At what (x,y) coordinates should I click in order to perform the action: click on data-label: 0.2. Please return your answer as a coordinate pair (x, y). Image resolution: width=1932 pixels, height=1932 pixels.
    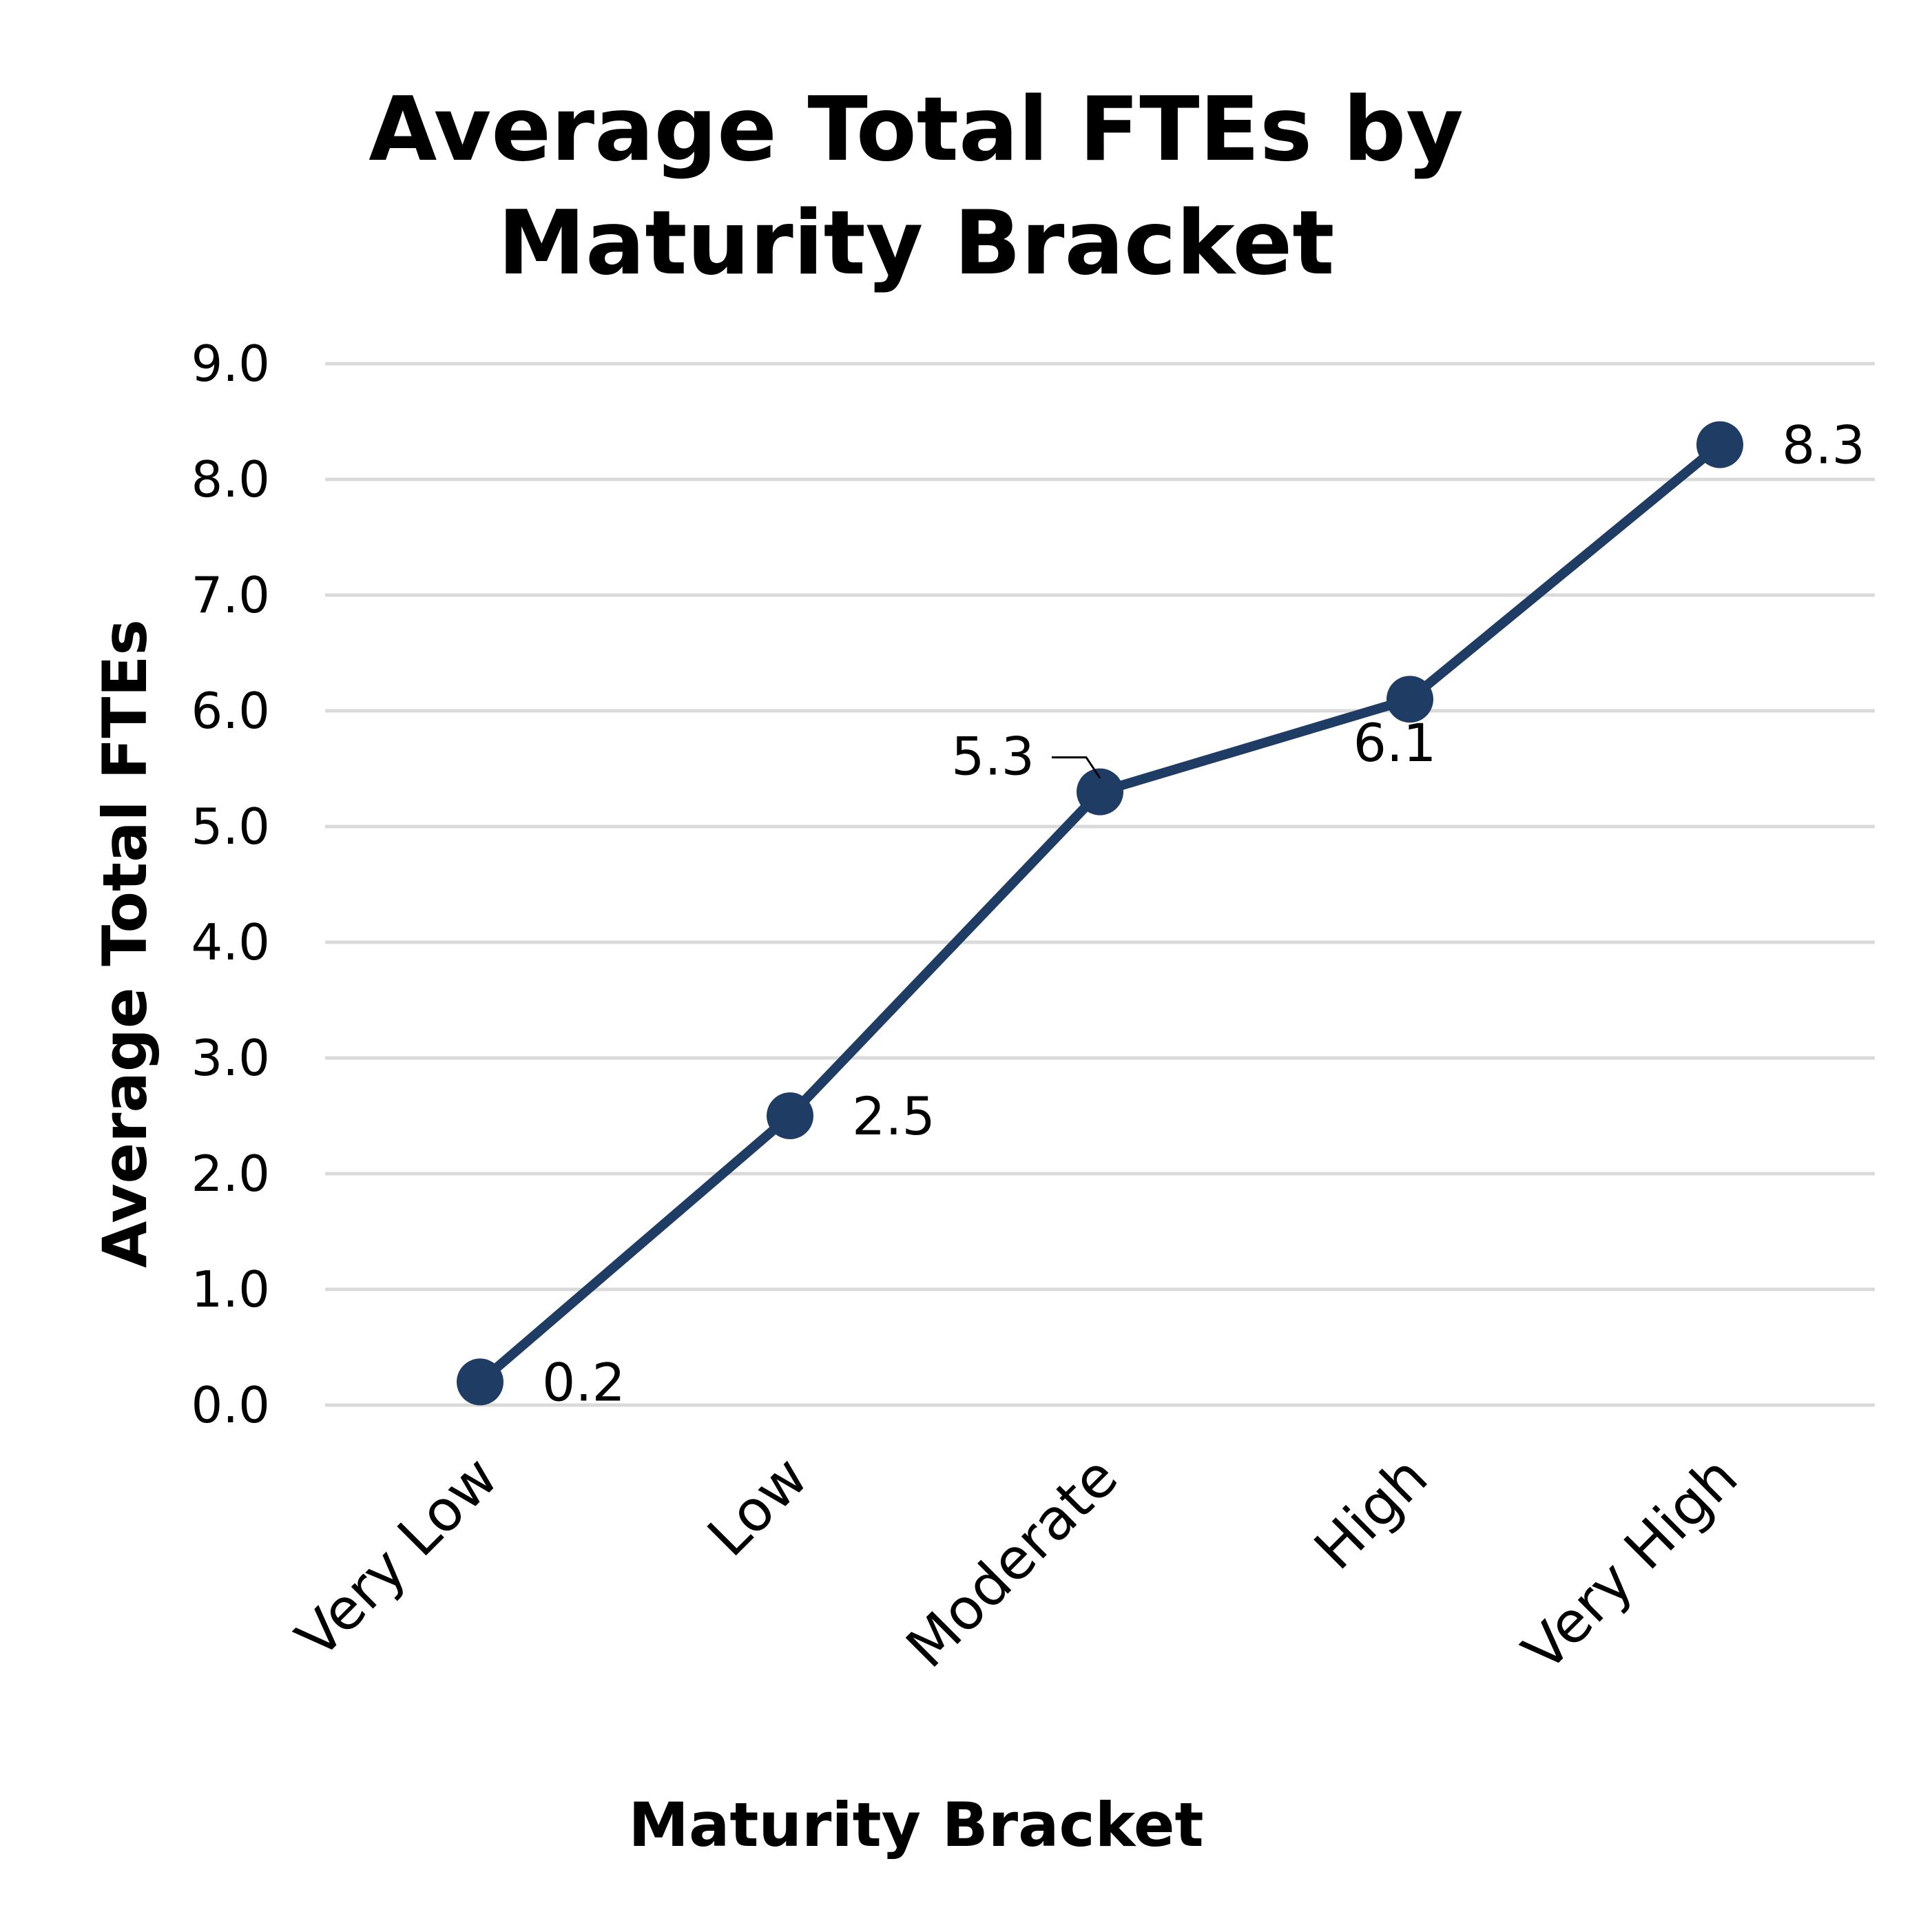
    Looking at the image, I should click on (583, 1382).